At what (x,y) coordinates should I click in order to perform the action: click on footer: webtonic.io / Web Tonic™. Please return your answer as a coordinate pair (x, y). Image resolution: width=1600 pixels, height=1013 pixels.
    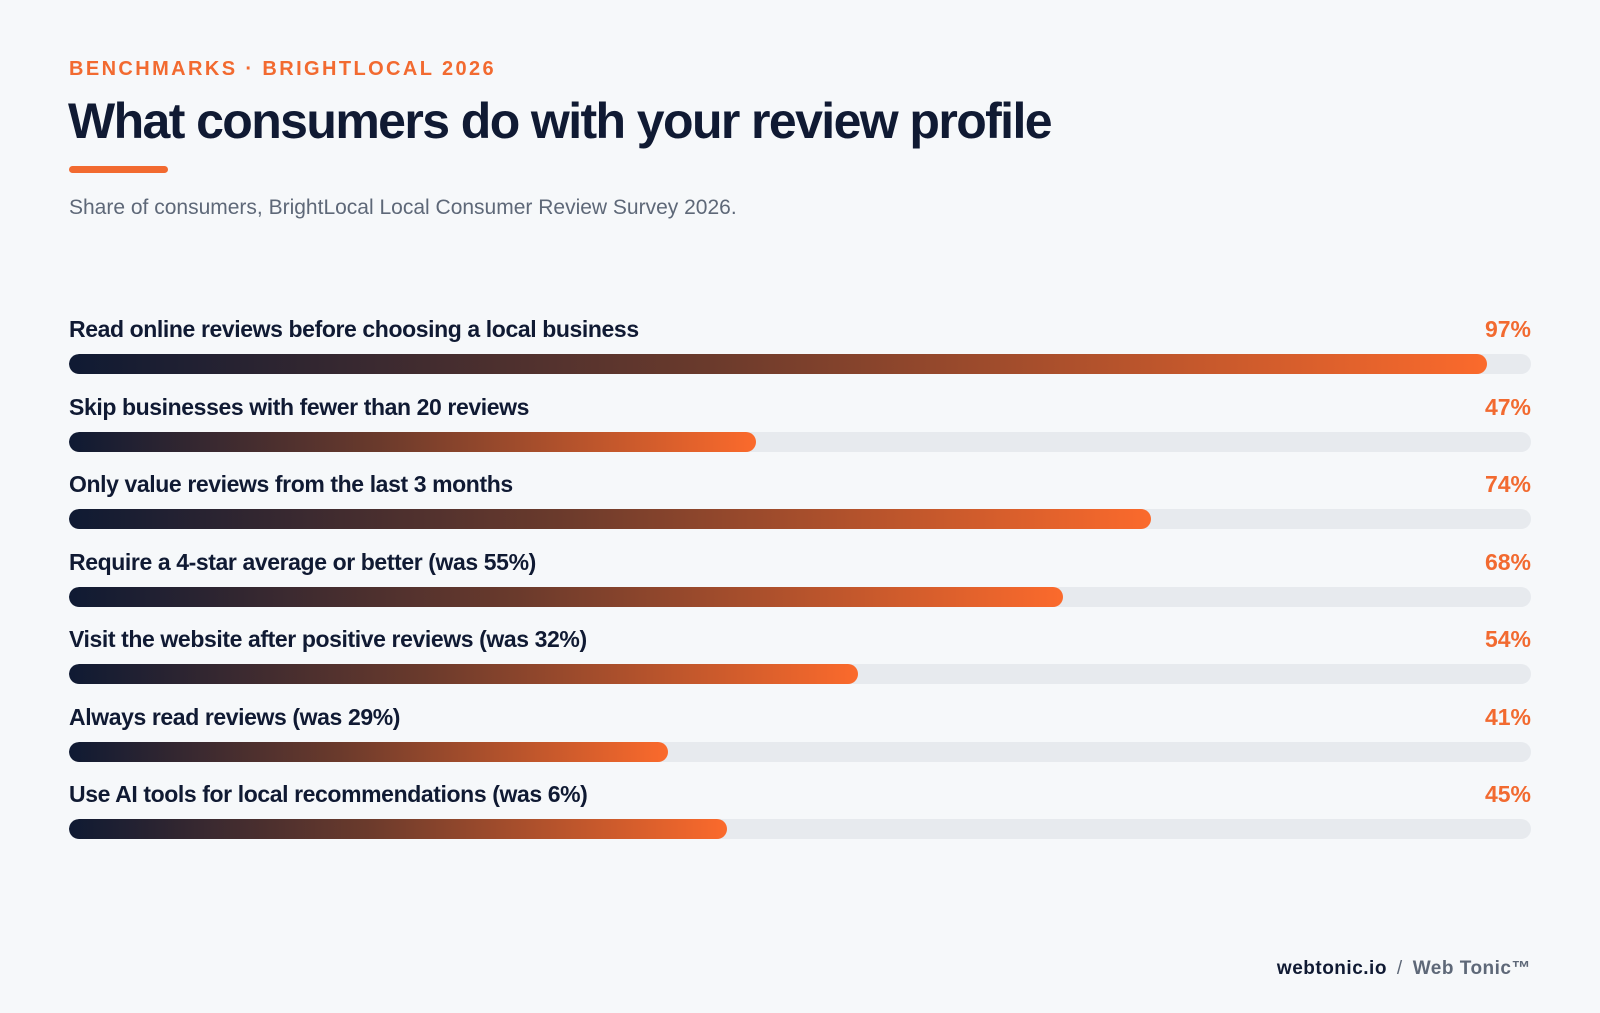
    Looking at the image, I should click on (1404, 969).